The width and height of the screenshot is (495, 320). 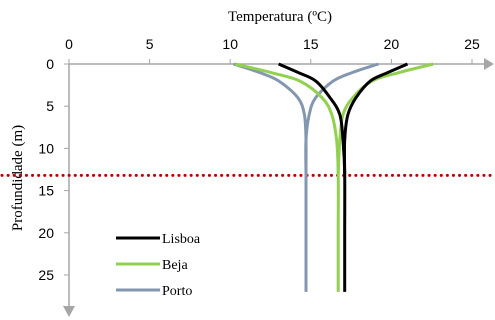 I want to click on y-axis-title: Profundidade (m), so click(x=18, y=178).